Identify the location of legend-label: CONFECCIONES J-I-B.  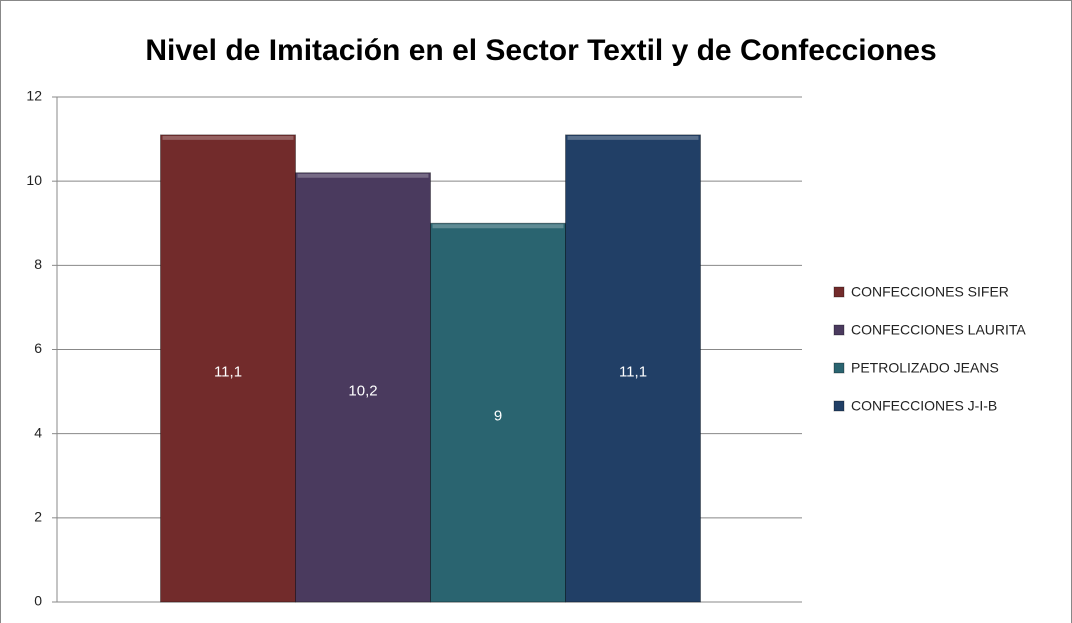
(924, 406).